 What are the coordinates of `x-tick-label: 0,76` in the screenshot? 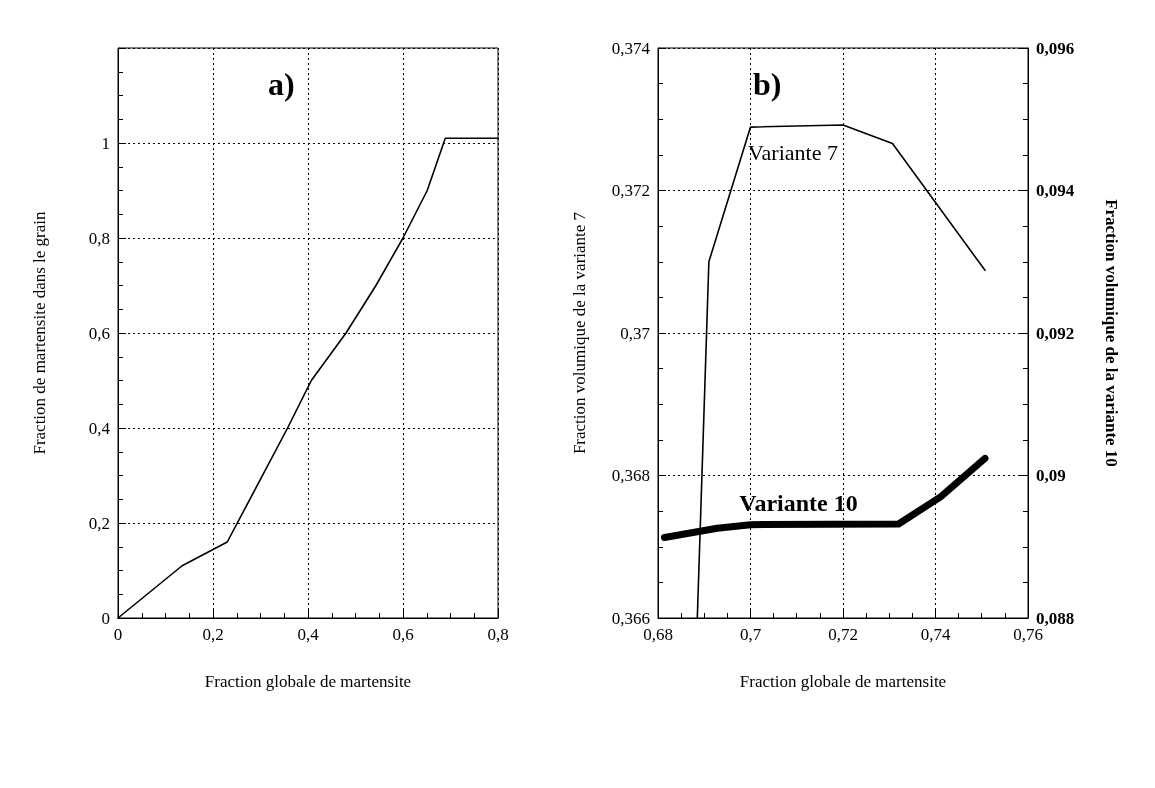 It's located at (1028, 634).